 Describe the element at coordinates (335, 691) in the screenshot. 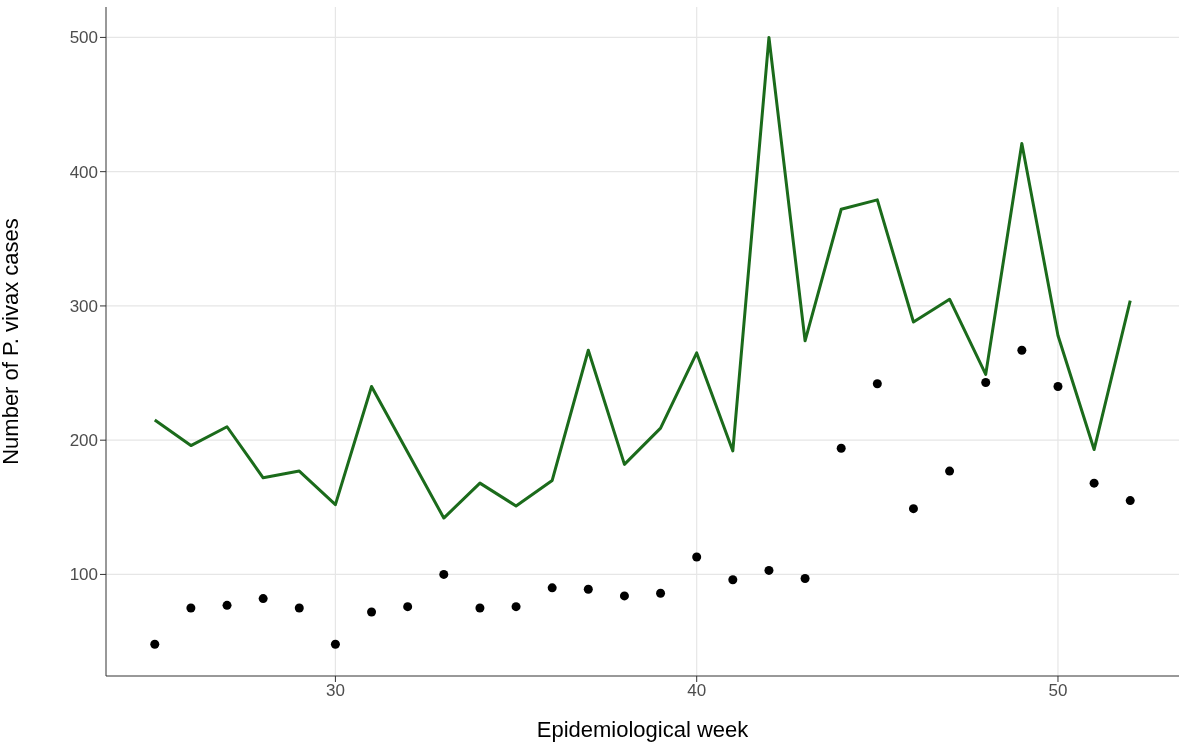

I see `x-tick-label: 30` at that location.